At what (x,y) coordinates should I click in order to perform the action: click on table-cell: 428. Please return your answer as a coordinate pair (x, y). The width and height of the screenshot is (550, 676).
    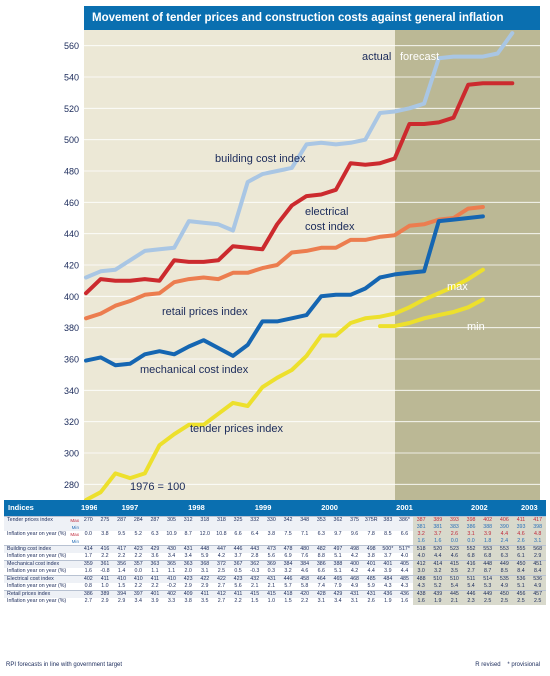
    Looking at the image, I should click on (321, 594).